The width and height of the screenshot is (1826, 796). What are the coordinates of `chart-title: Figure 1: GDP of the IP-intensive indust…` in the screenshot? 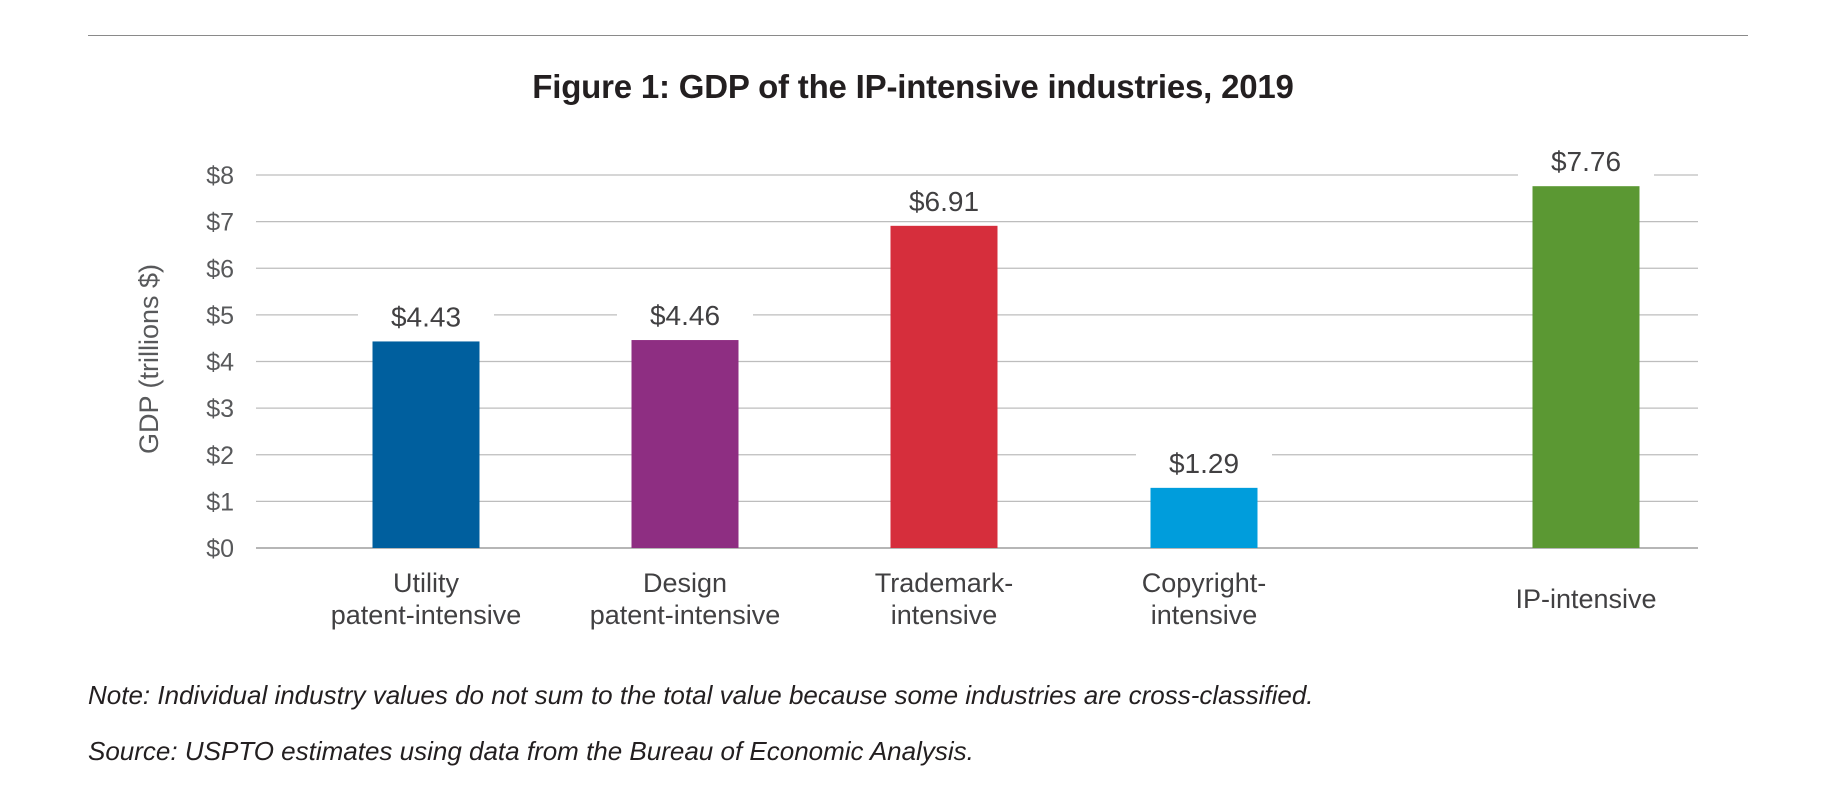 It's located at (913, 86).